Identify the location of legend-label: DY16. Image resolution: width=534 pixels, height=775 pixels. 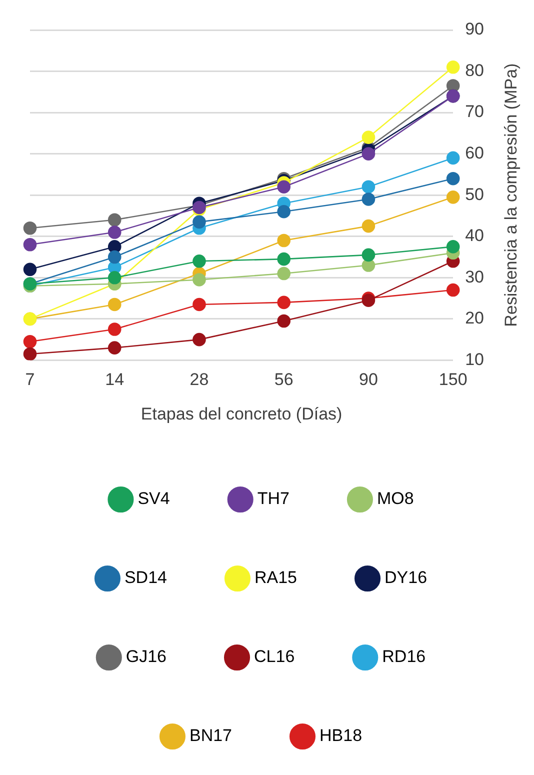
(406, 578).